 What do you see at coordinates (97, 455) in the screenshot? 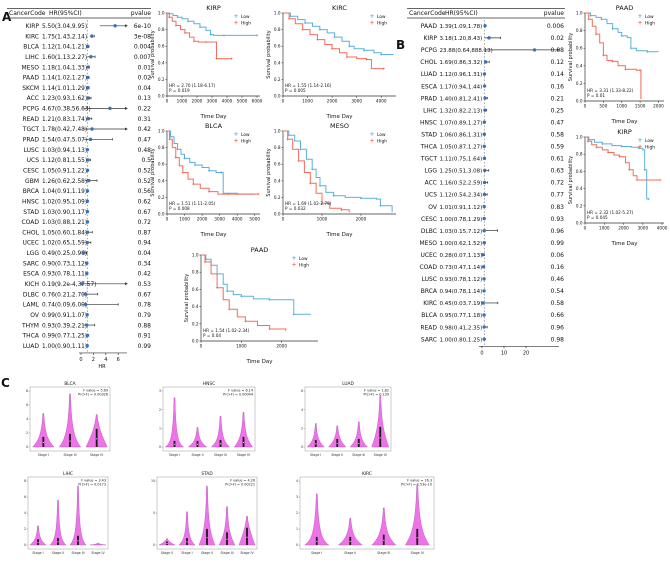
I see `svg-text: Stage IV` at bounding box center [97, 455].